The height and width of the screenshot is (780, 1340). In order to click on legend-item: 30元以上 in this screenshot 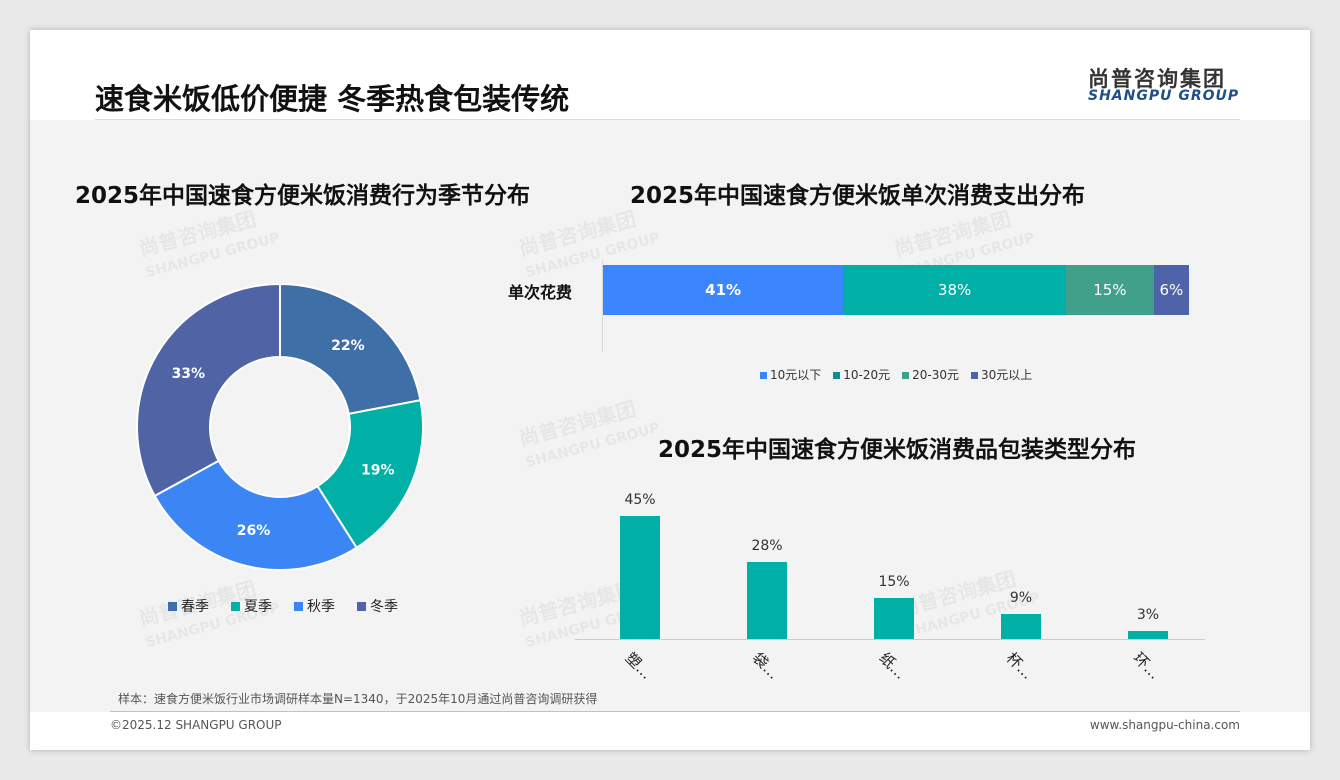, I will do `click(1001, 374)`.